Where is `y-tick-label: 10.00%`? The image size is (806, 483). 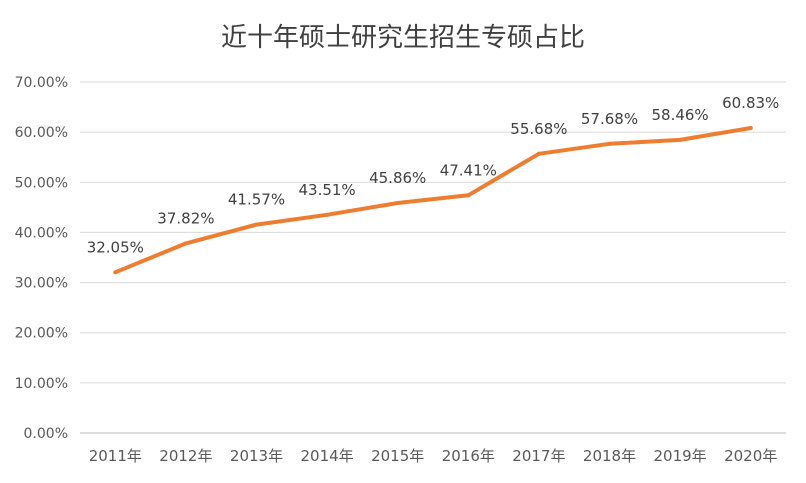 y-tick-label: 10.00% is located at coordinates (41, 384).